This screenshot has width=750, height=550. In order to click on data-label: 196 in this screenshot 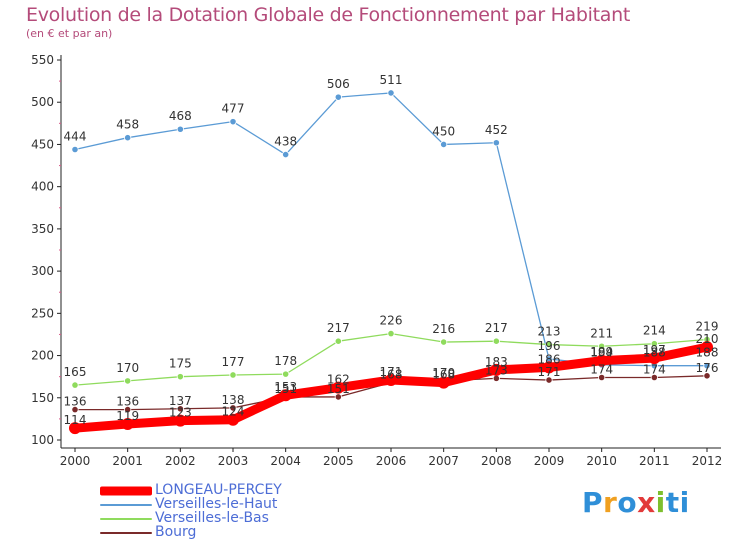, I will do `click(549, 346)`.